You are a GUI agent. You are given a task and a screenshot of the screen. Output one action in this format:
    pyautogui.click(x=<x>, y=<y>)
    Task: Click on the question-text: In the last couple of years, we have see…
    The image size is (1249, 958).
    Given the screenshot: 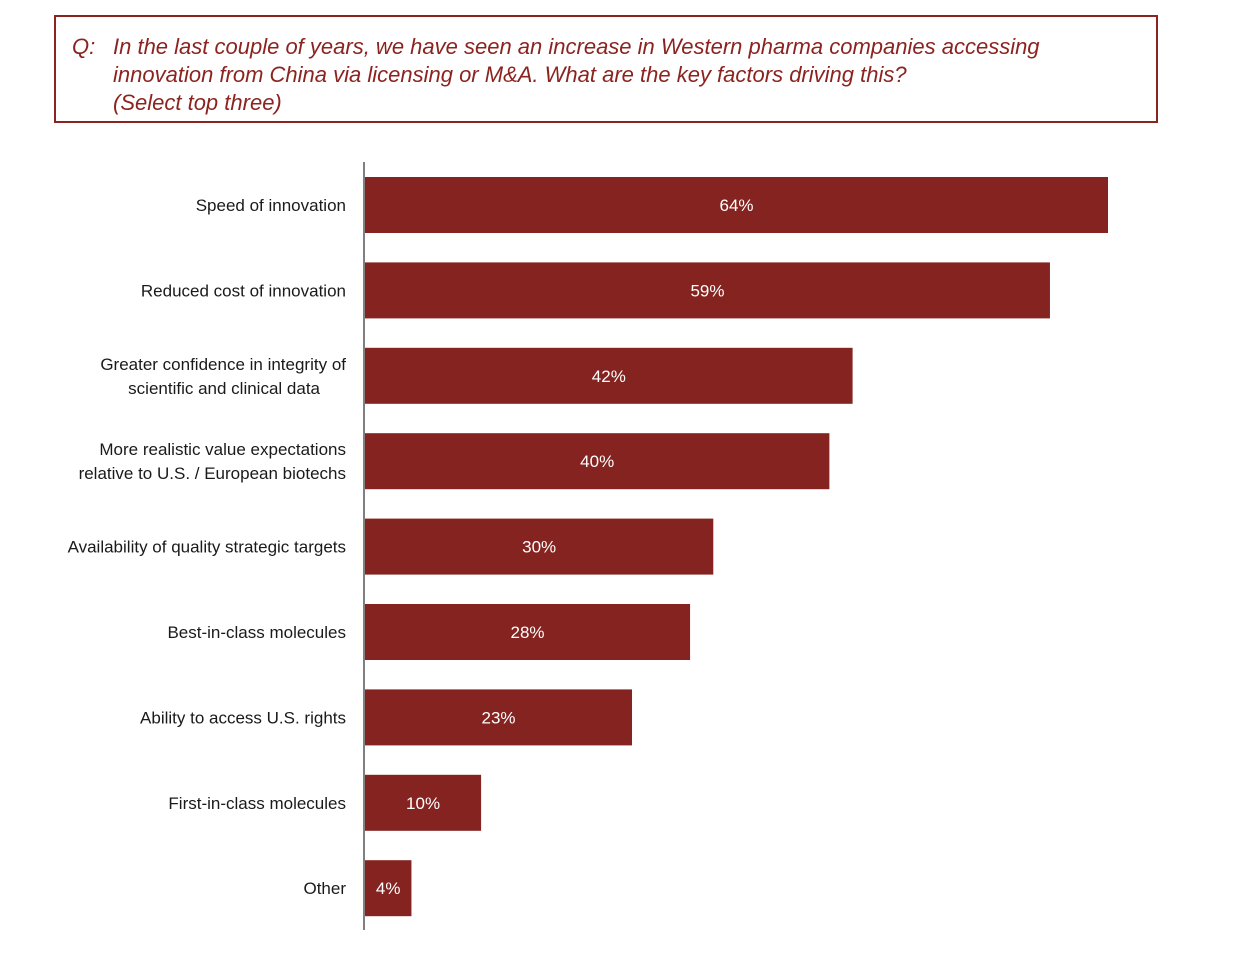 What is the action you would take?
    pyautogui.click(x=576, y=74)
    